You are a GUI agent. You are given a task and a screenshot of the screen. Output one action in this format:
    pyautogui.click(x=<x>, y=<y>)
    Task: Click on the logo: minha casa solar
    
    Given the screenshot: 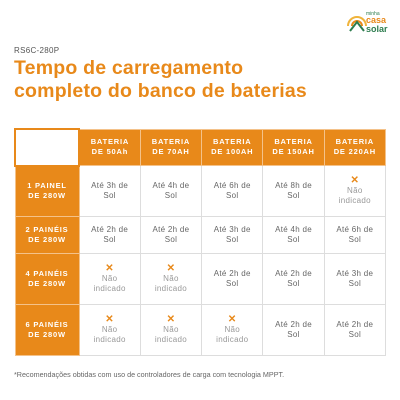 What is the action you would take?
    pyautogui.click(x=371, y=21)
    